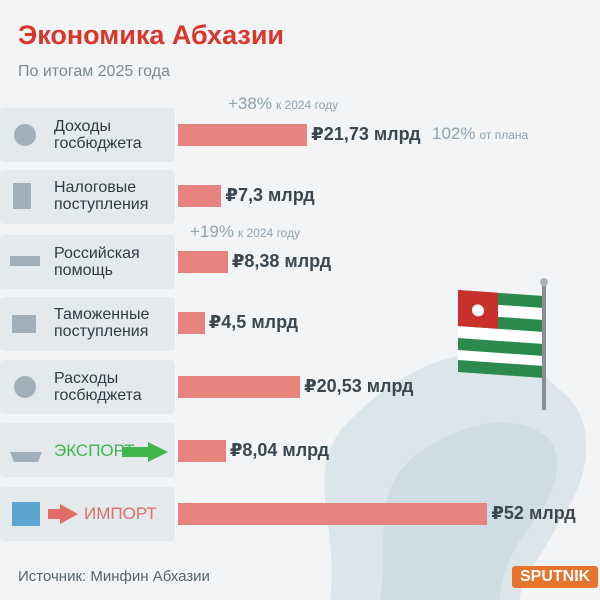  I want to click on annotation-value: 102%, so click(454, 133).